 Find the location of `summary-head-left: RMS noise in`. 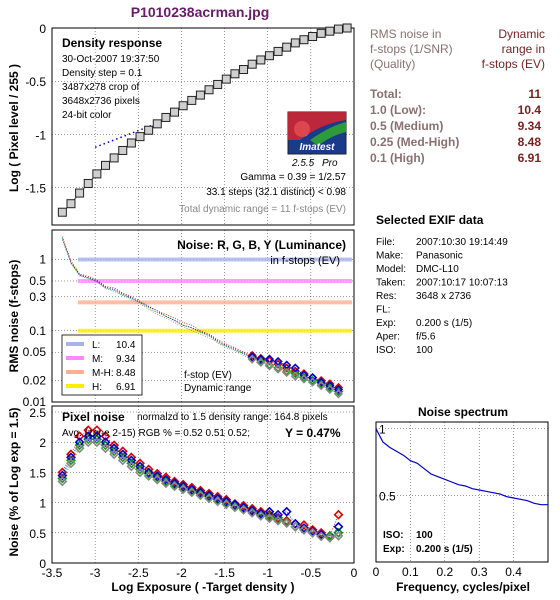

summary-head-left: RMS noise in is located at coordinates (405, 34).